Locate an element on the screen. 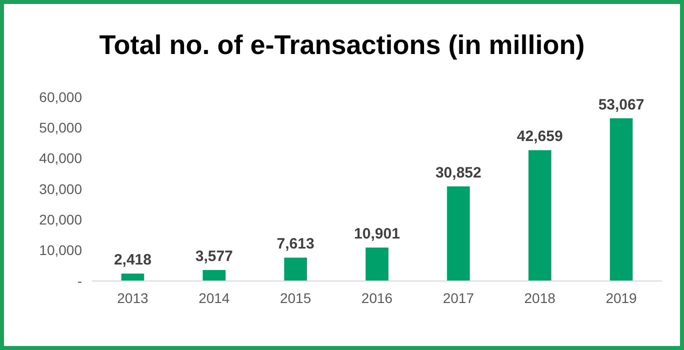 The image size is (684, 350). y-tick-label: 40,000 is located at coordinates (60, 158).